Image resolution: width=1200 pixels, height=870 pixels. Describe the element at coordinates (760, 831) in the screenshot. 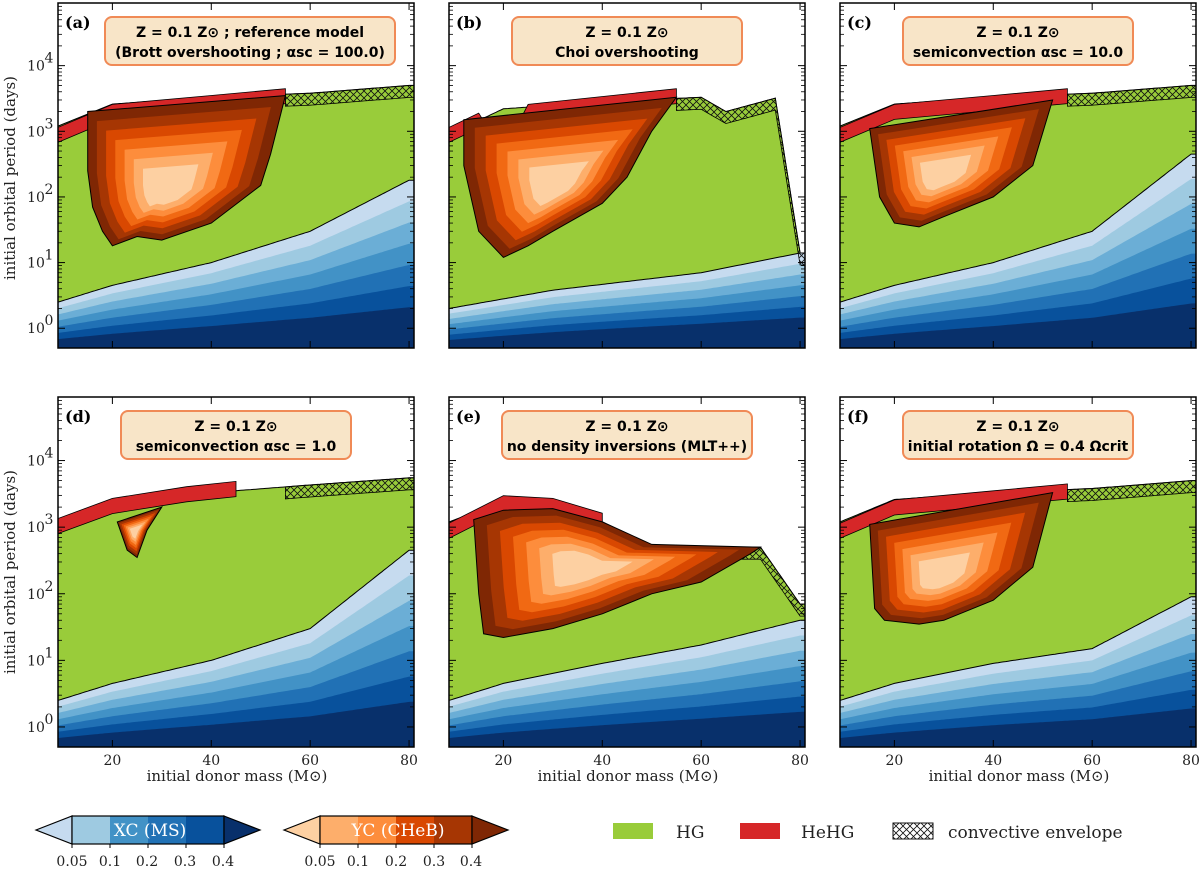

I see `legend-hehg-swatch` at that location.